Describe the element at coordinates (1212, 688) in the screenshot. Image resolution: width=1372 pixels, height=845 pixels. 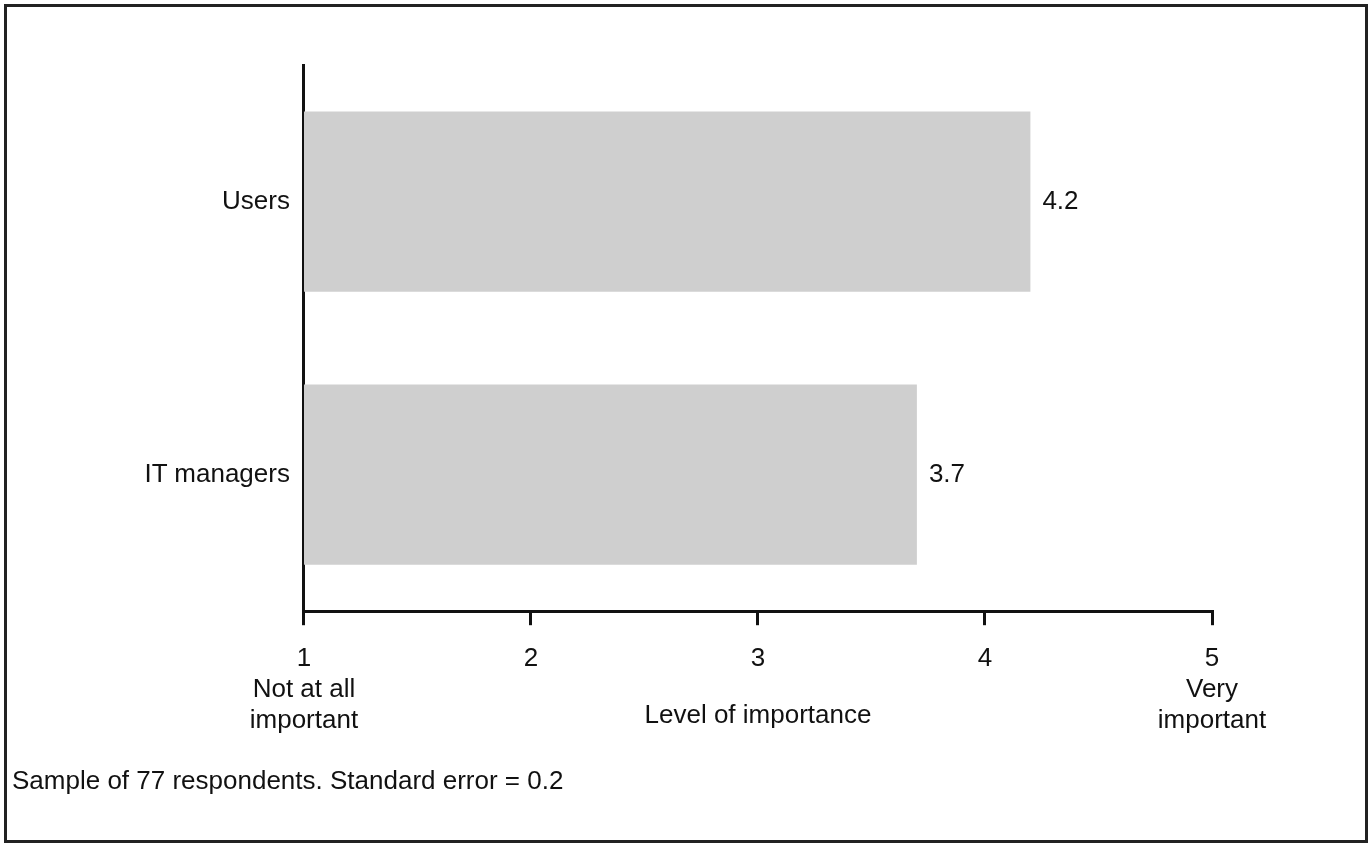
I see `x-tick-label: 5 Very important` at that location.